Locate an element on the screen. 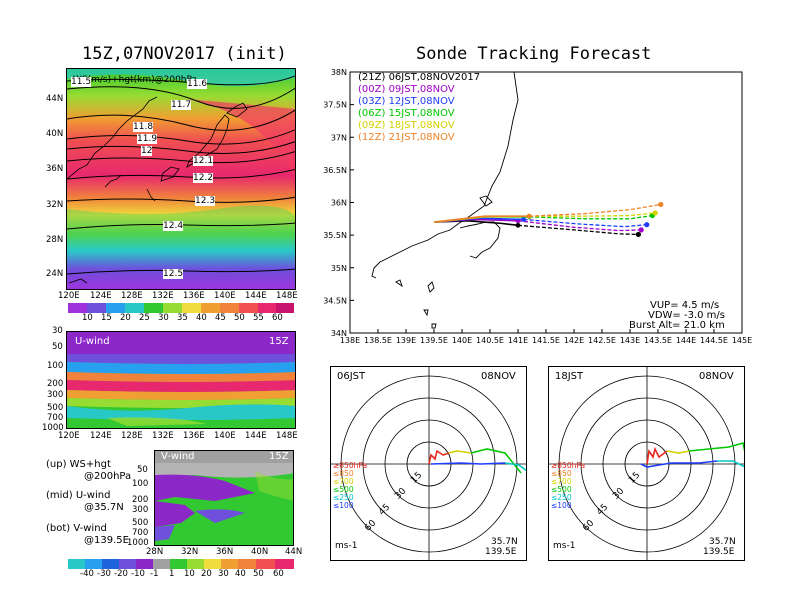 This screenshot has height=612, width=792. u-wind-label: U-wind is located at coordinates (92, 341).